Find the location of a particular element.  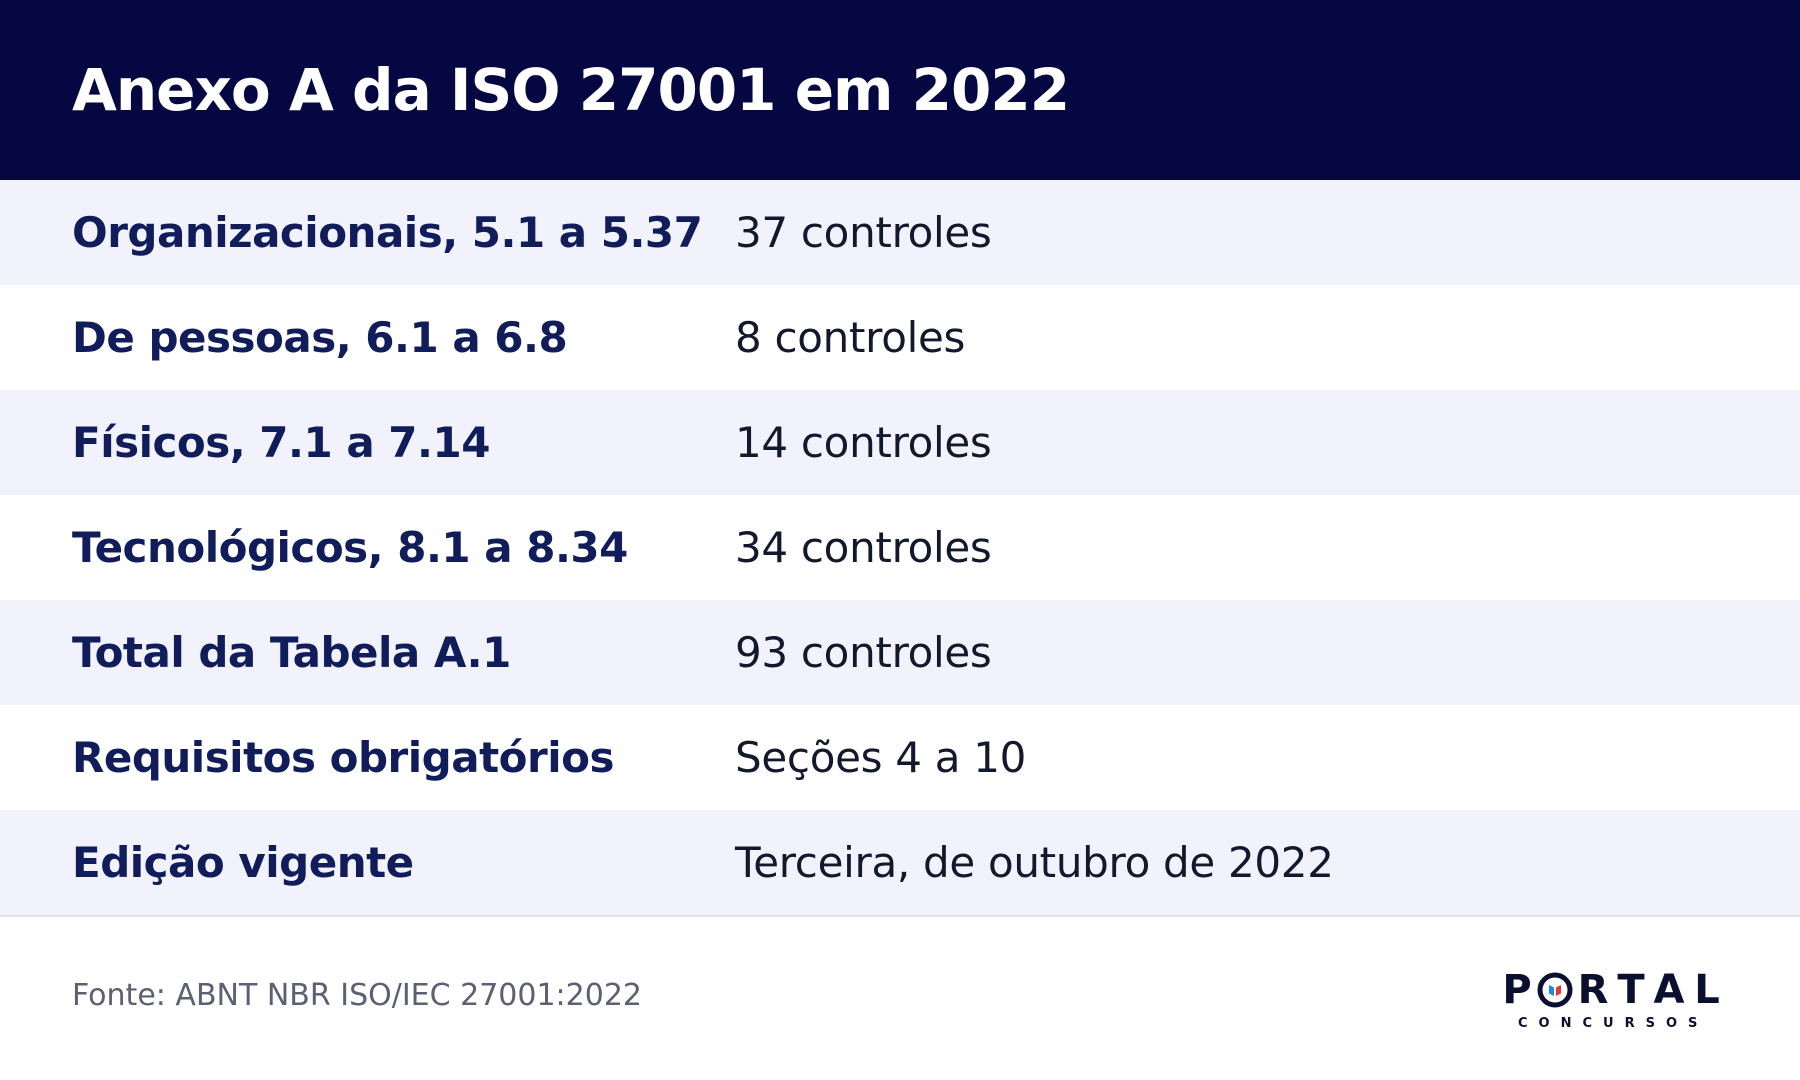

table-row: Tecnológicos, 8.1 a 8.34 34 controles is located at coordinates (900, 547).